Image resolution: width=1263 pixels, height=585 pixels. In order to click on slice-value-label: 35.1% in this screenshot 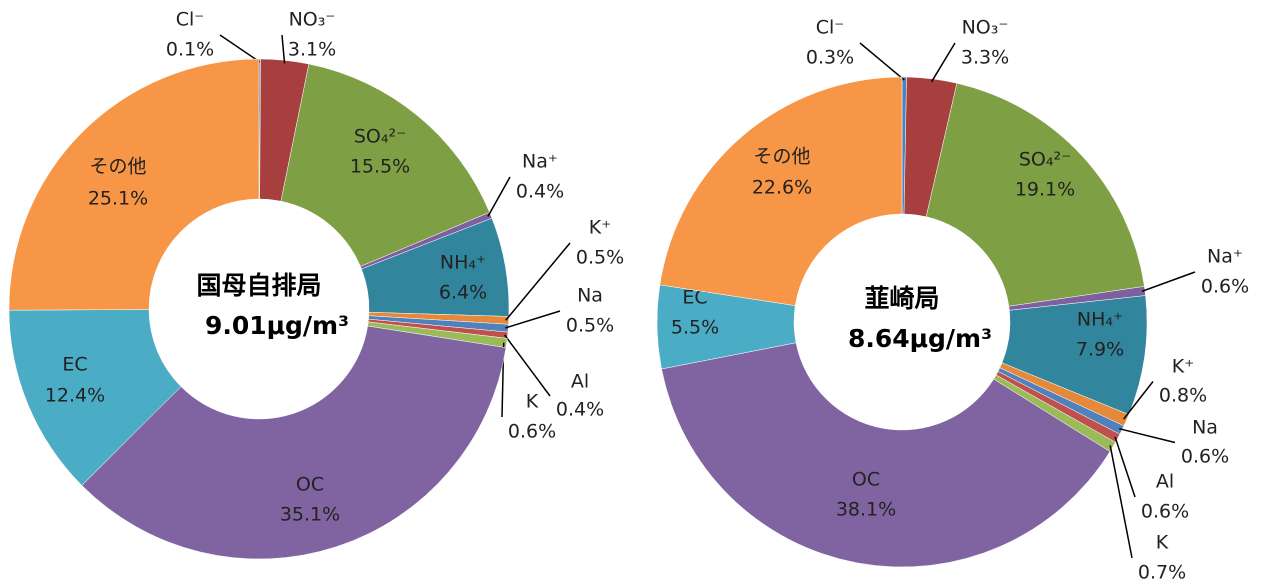, I will do `click(310, 515)`.